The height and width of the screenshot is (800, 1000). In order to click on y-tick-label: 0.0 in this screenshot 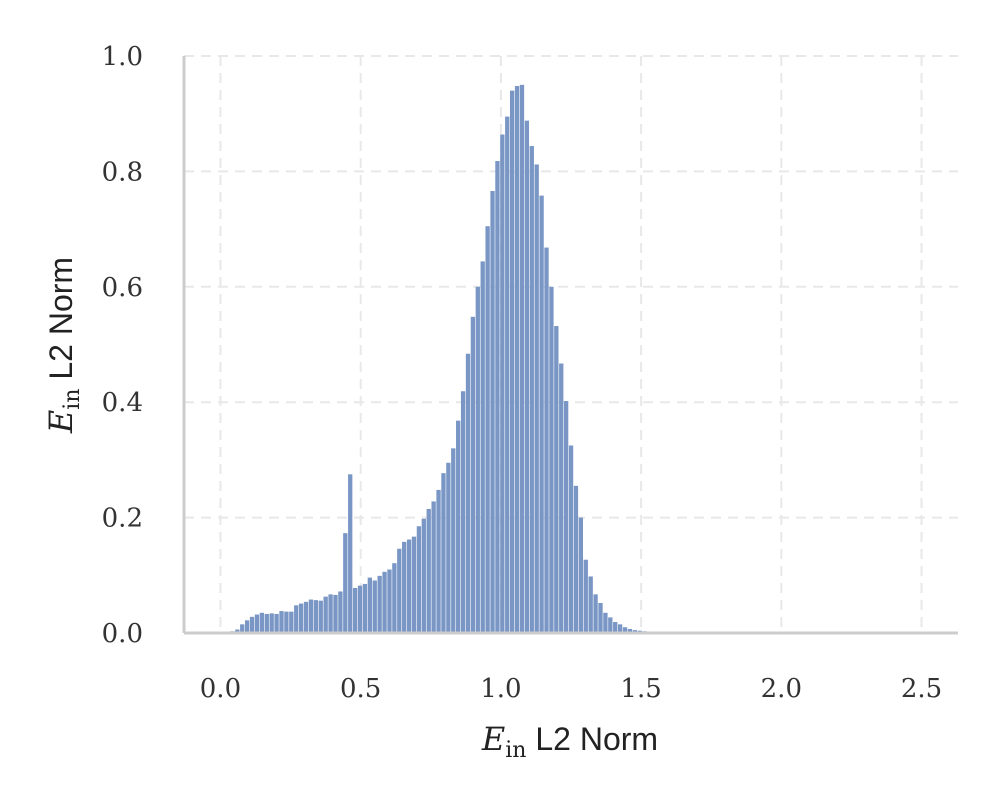, I will do `click(122, 634)`.